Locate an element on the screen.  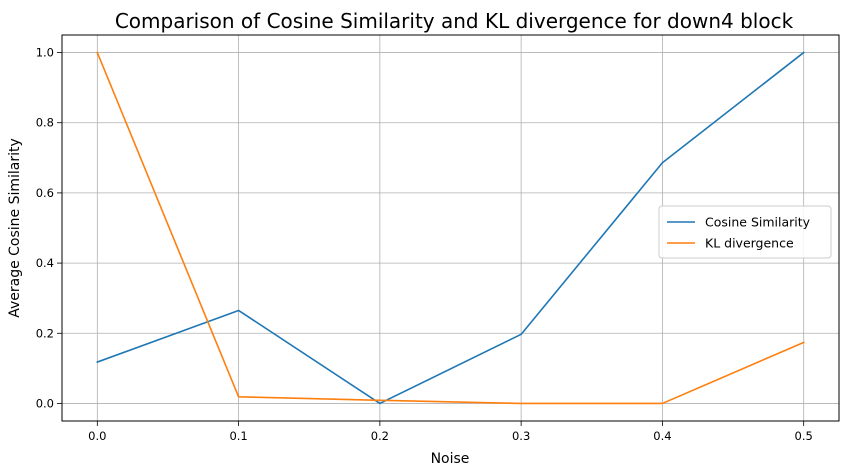
legend: Cosine Similarity KL divergence is located at coordinates (745, 232).